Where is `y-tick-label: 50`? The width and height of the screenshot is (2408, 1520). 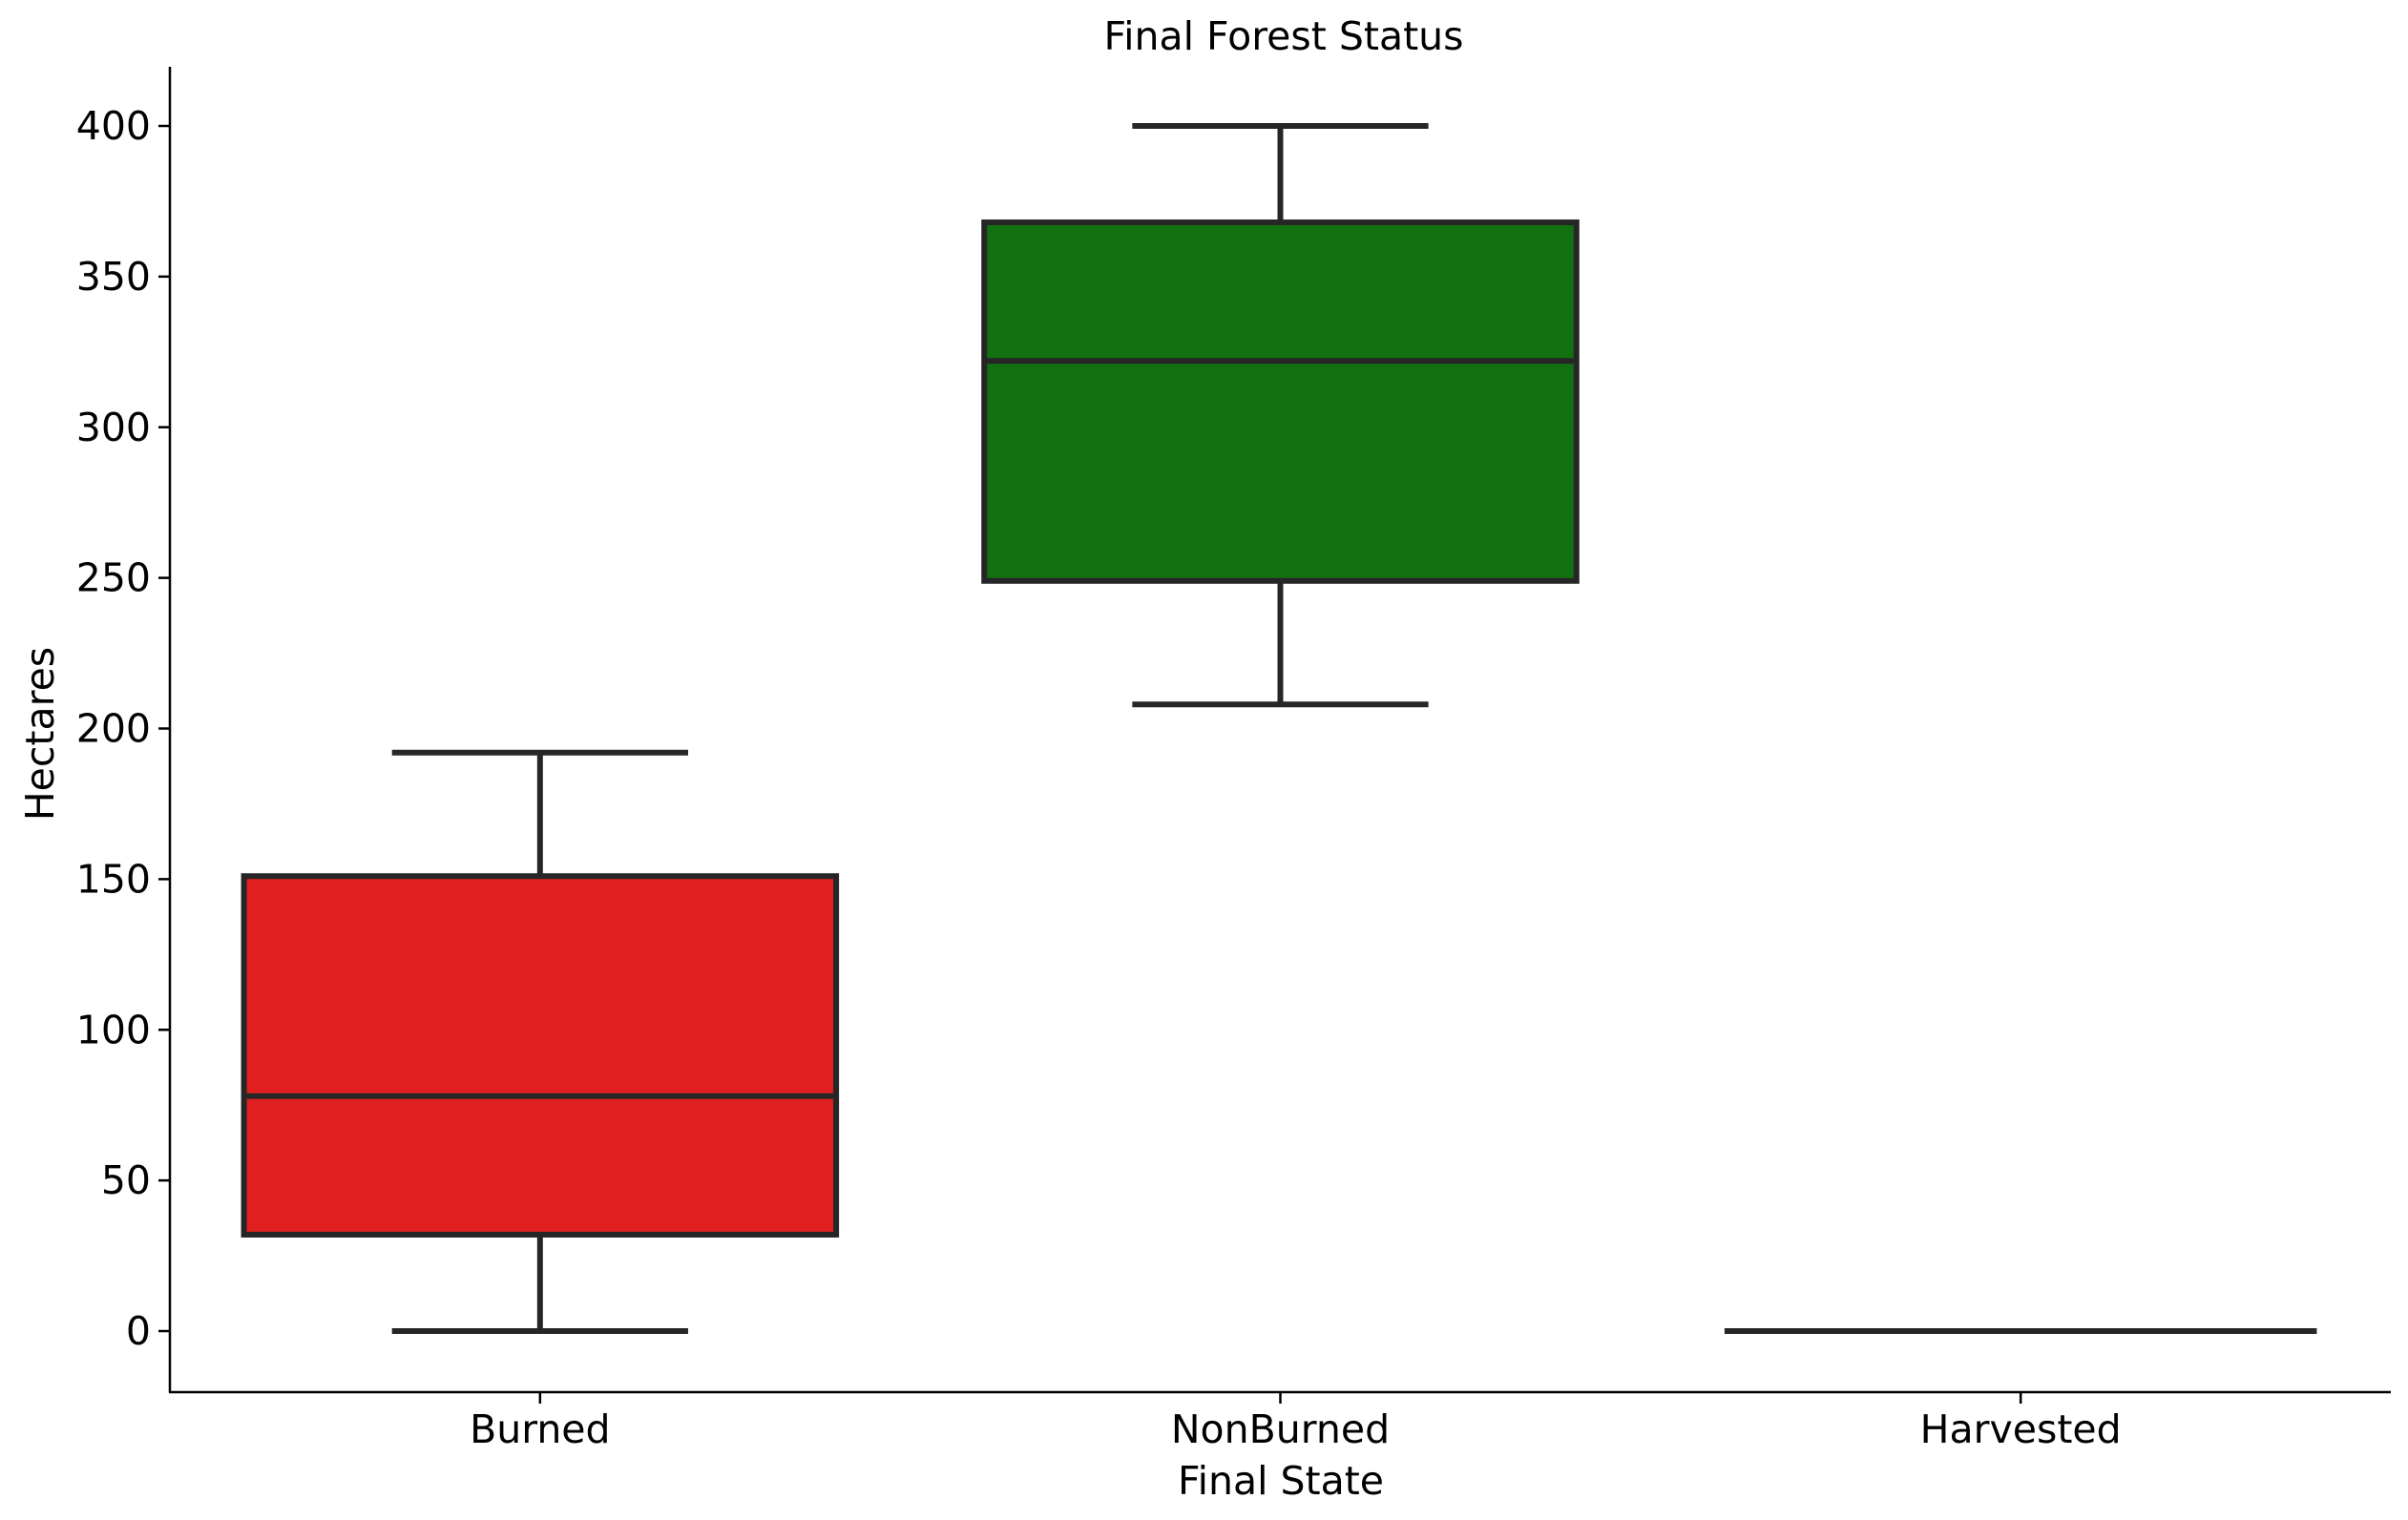
y-tick-label: 50 is located at coordinates (126, 1180).